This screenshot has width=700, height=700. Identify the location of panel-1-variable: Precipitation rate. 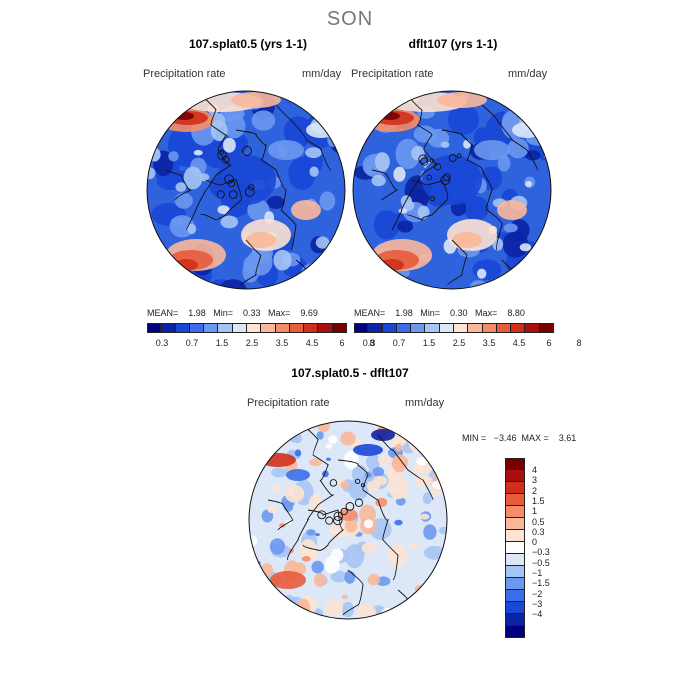
(184, 74).